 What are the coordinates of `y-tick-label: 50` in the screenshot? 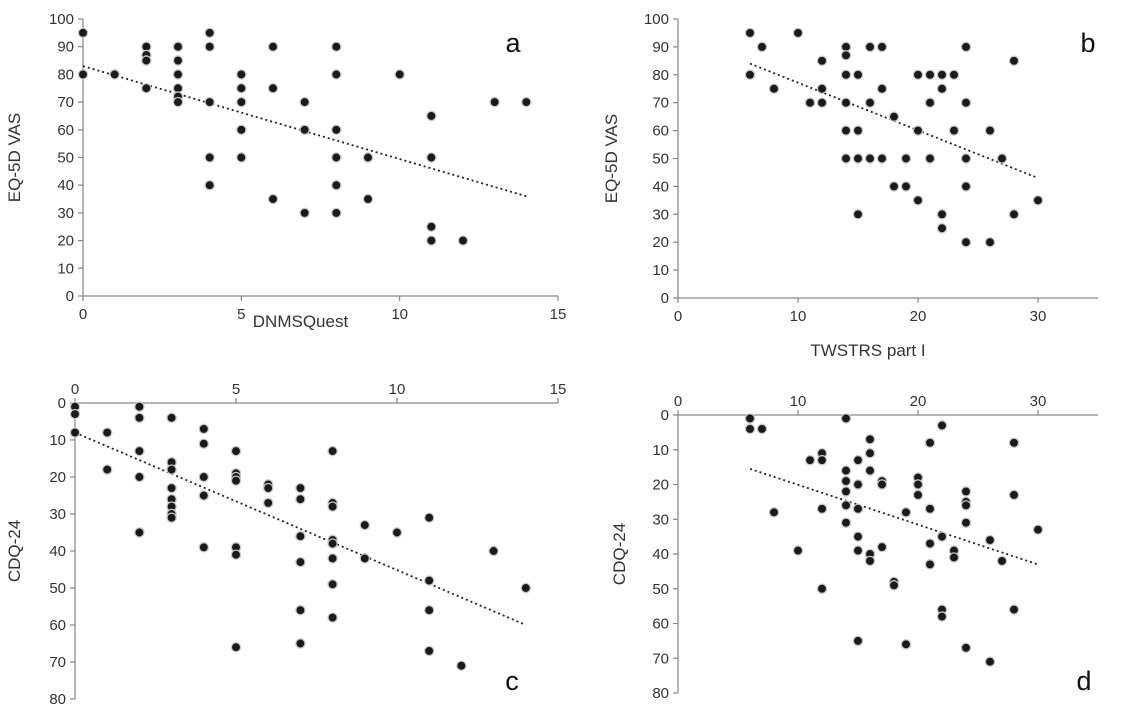 It's located at (660, 159).